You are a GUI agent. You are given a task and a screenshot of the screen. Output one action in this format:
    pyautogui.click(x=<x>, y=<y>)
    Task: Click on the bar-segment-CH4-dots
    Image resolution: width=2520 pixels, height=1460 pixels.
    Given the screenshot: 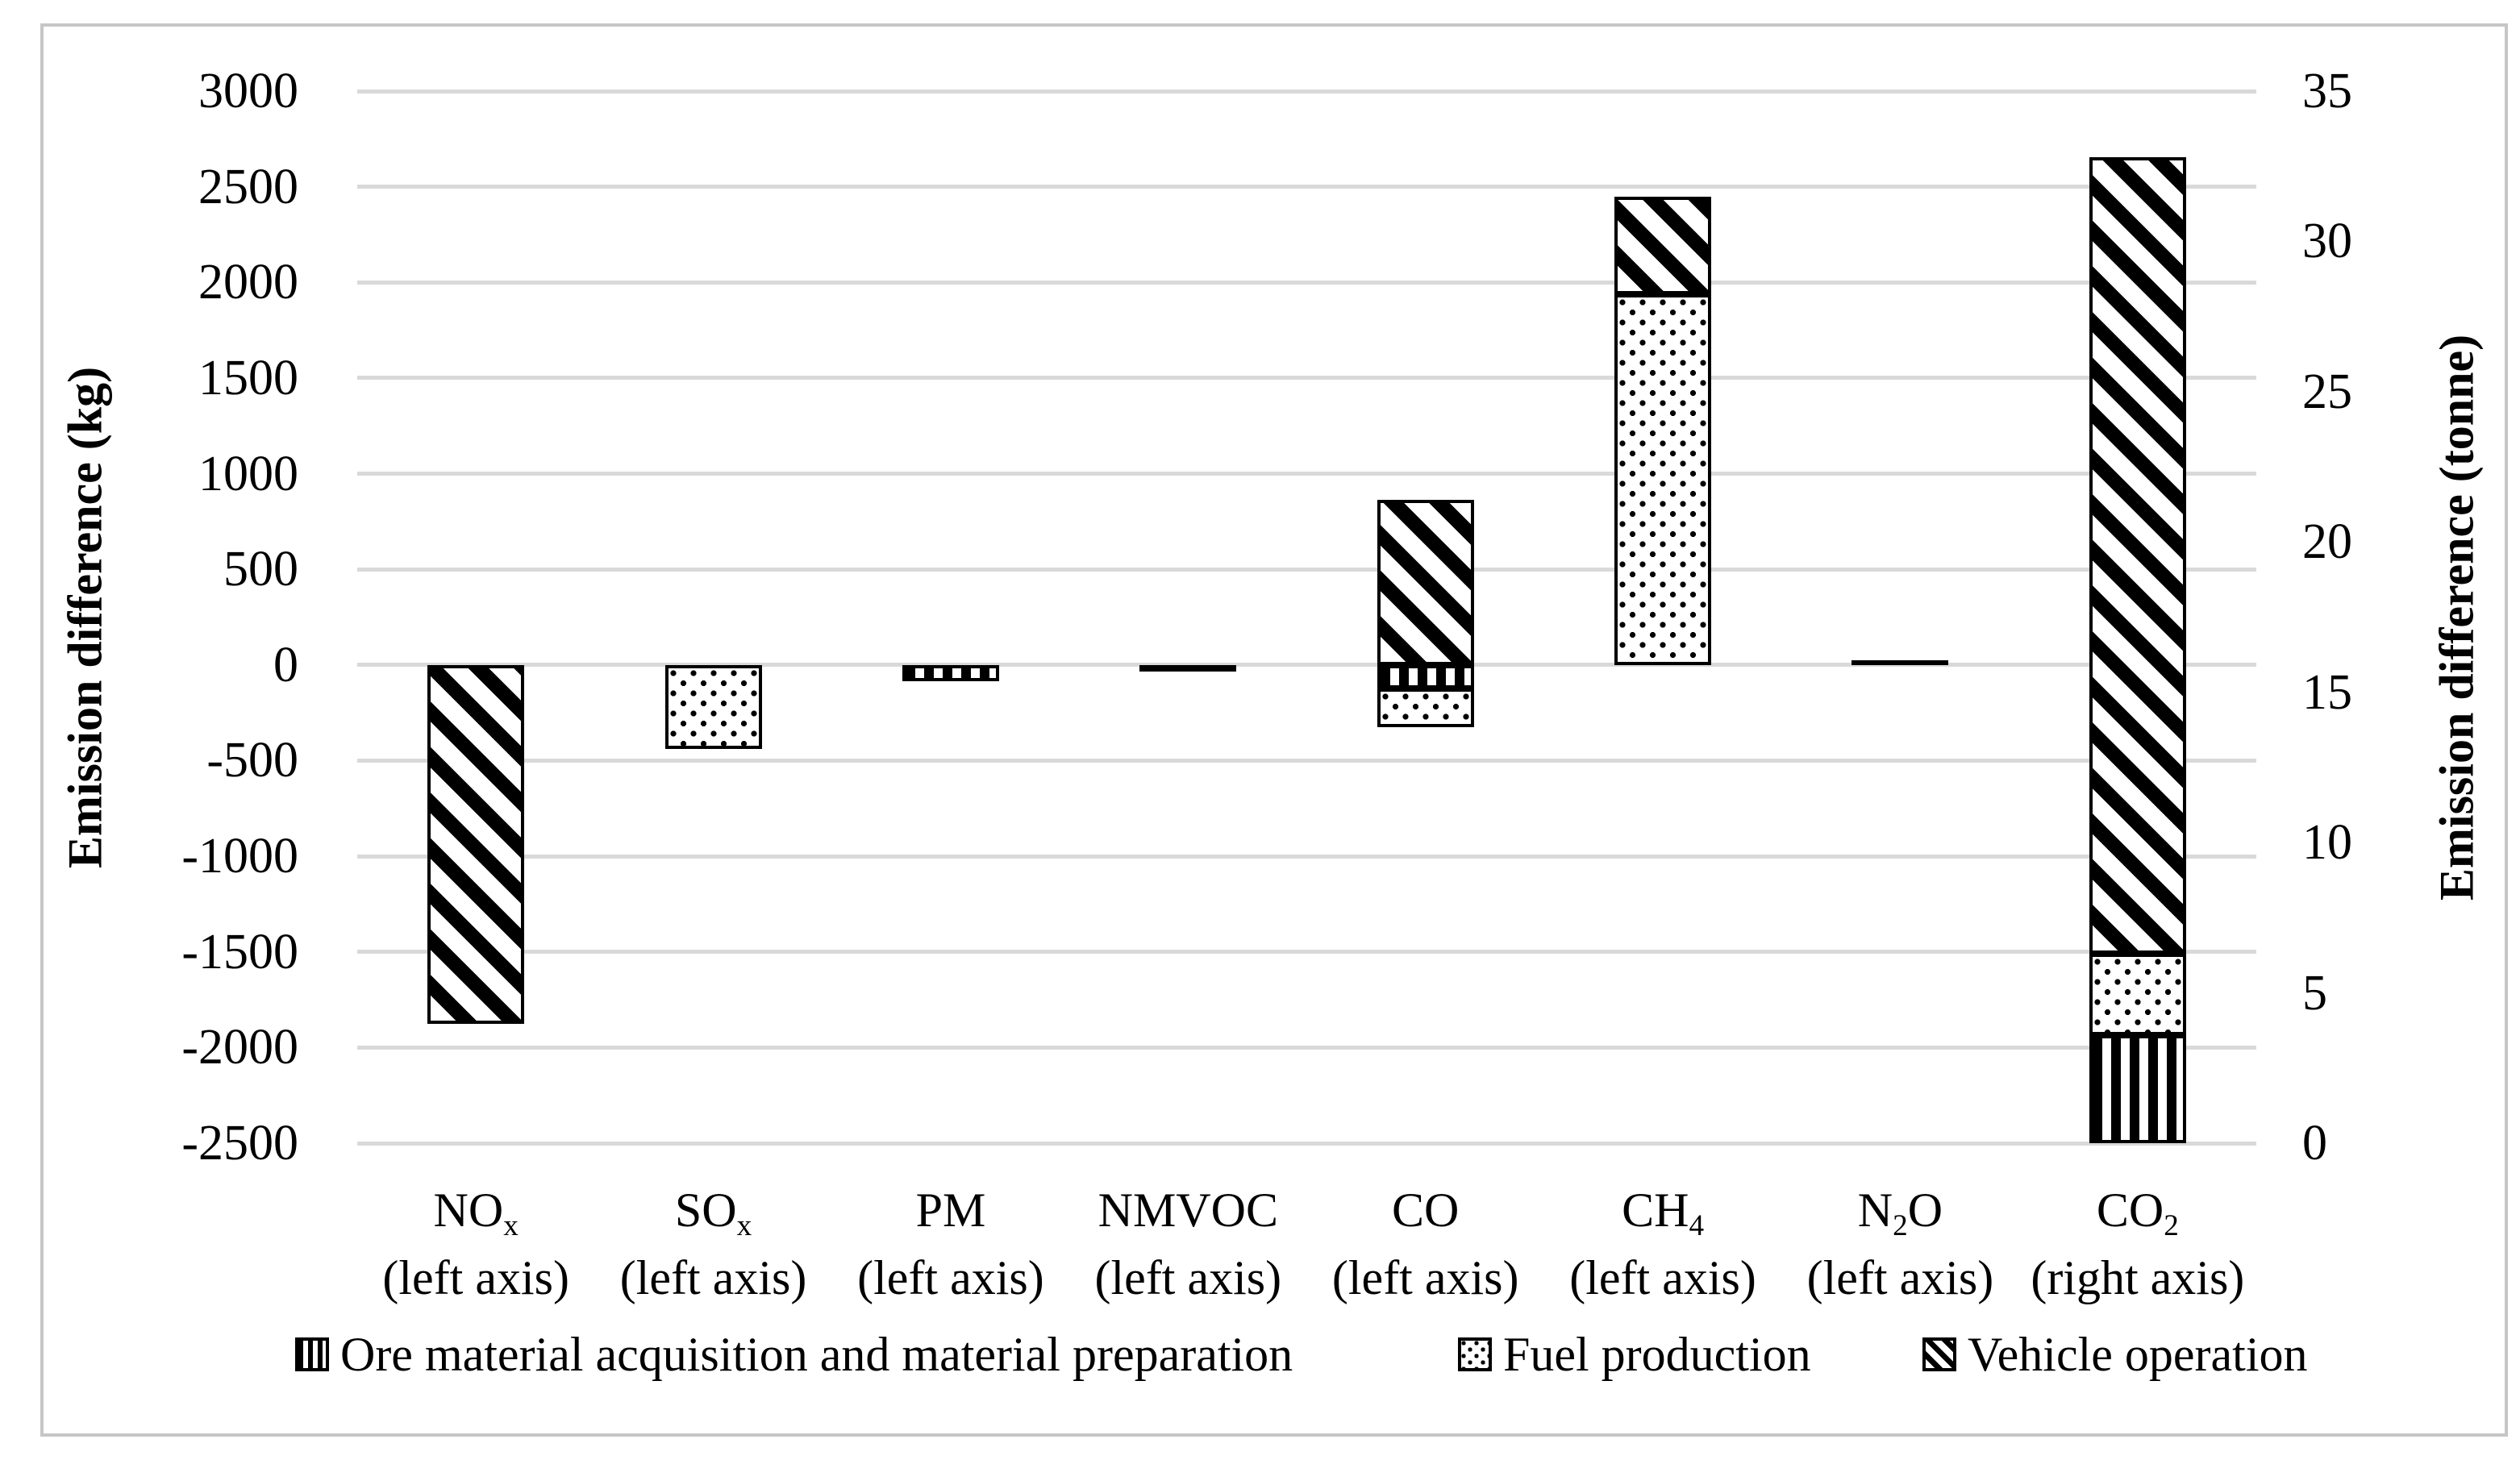 What is the action you would take?
    pyautogui.click(x=1663, y=479)
    